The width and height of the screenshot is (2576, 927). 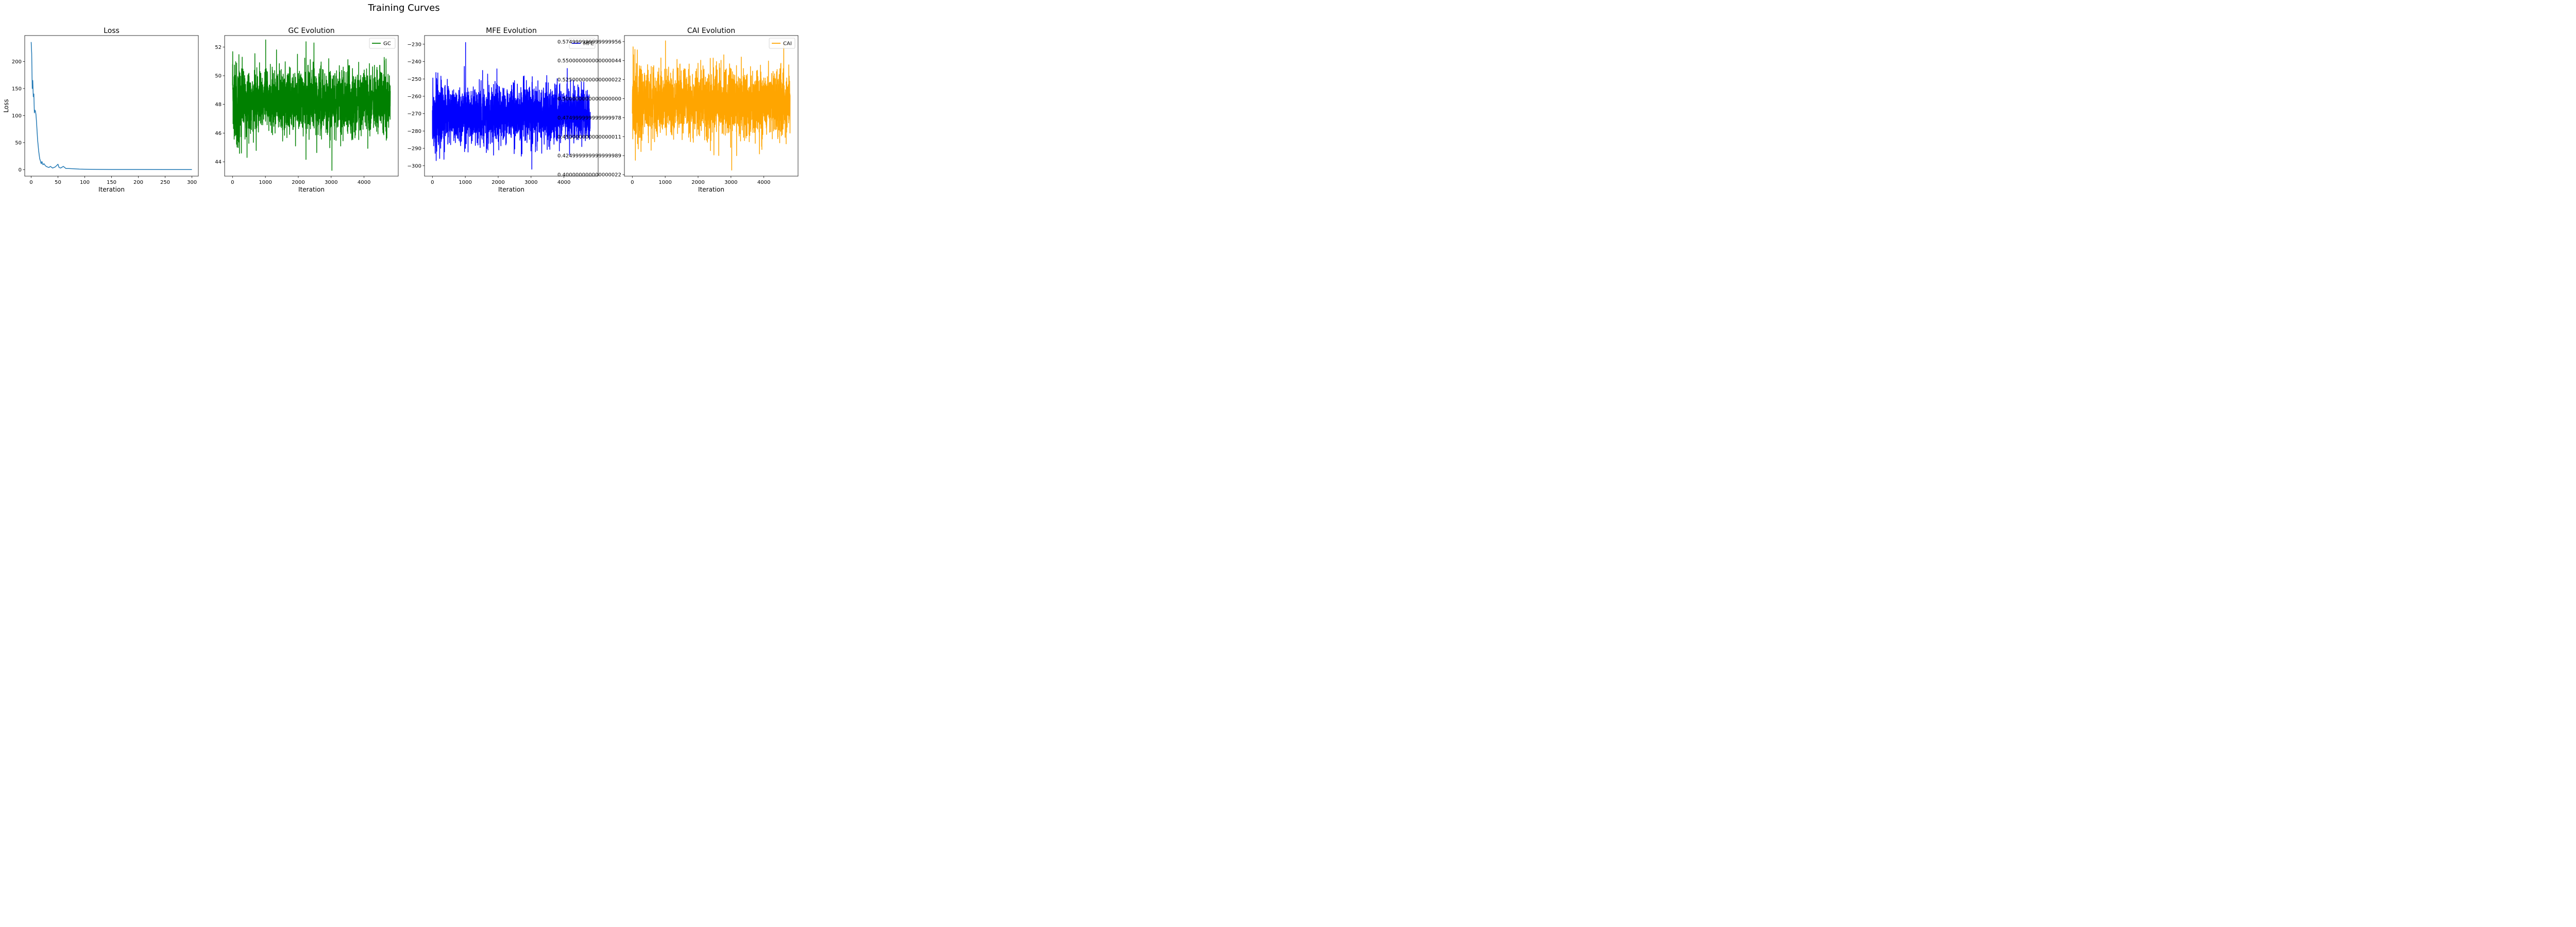 What do you see at coordinates (414, 96) in the screenshot?
I see `y-tick-label: −260` at bounding box center [414, 96].